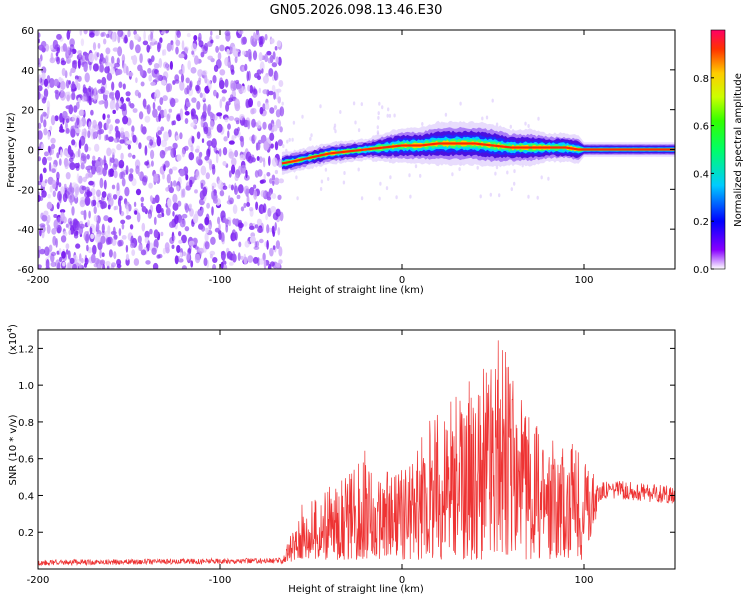  What do you see at coordinates (27, 111) in the screenshot?
I see `y-tick-label: 20` at bounding box center [27, 111].